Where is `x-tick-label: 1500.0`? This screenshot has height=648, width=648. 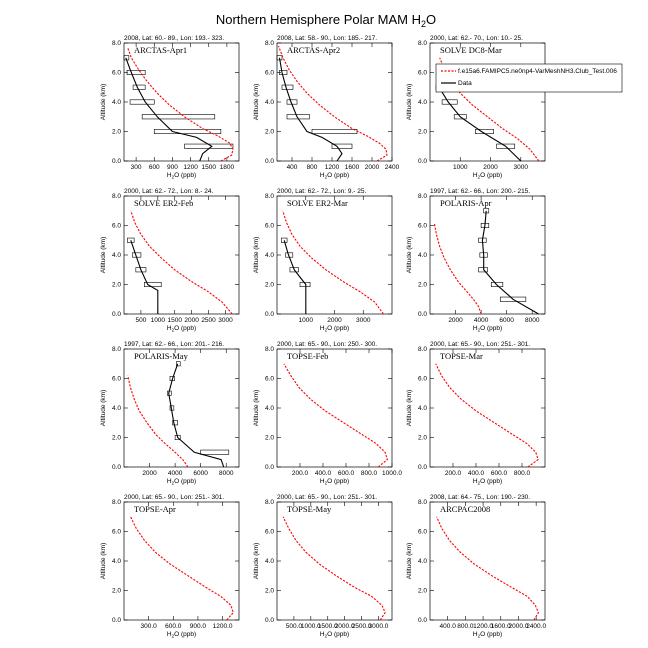
x-tick-label: 1500.0 is located at coordinates (328, 626).